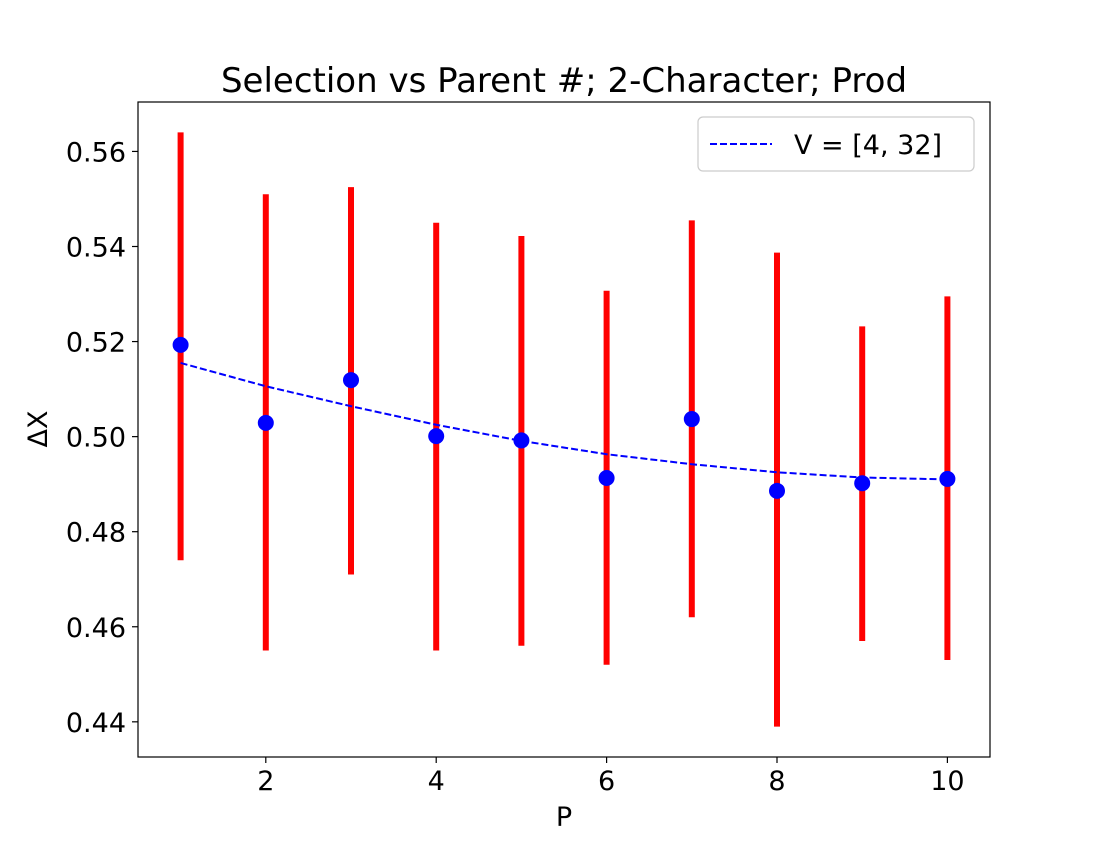 This screenshot has height=850, width=1100. What do you see at coordinates (947, 781) in the screenshot?
I see `x-tick-label: 10` at bounding box center [947, 781].